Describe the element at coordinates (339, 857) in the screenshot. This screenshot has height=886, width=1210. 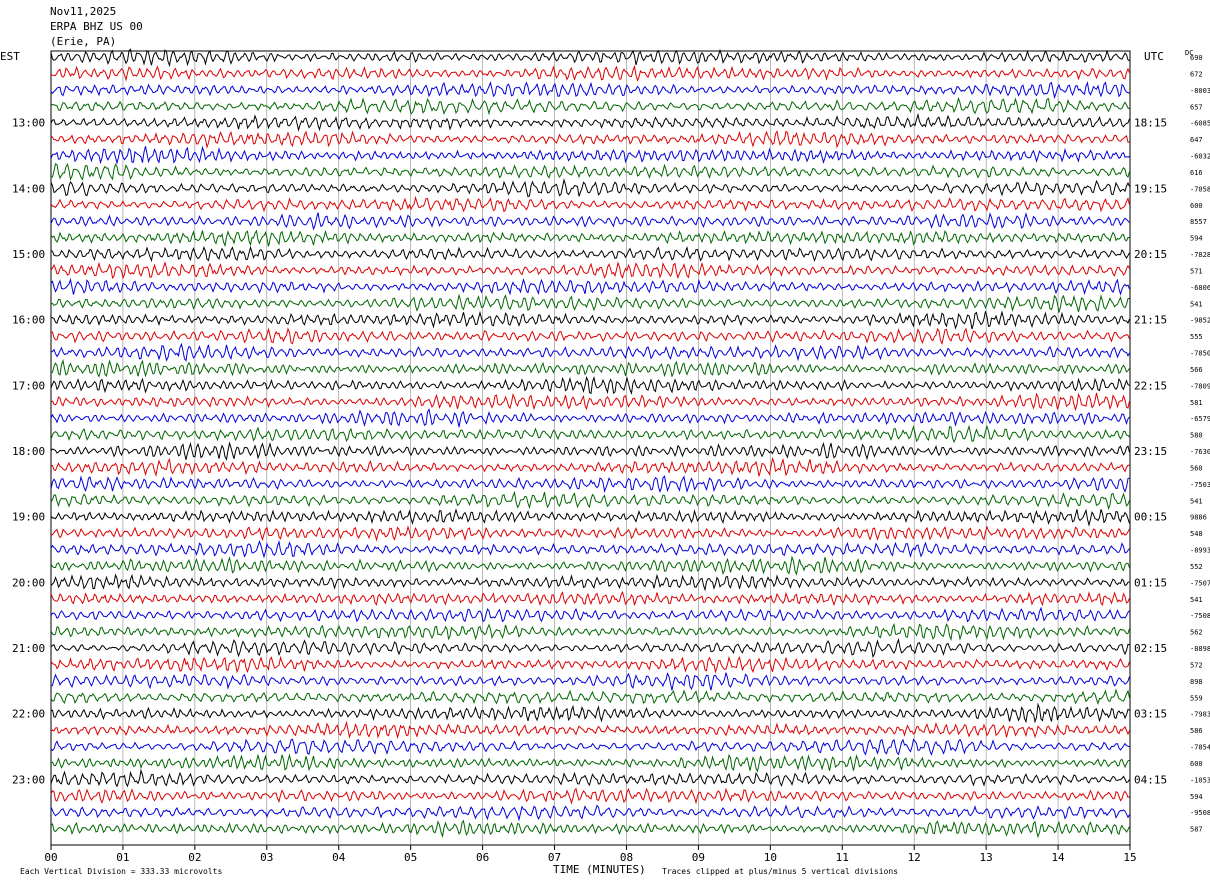
I see `x-tick-label: 04` at that location.